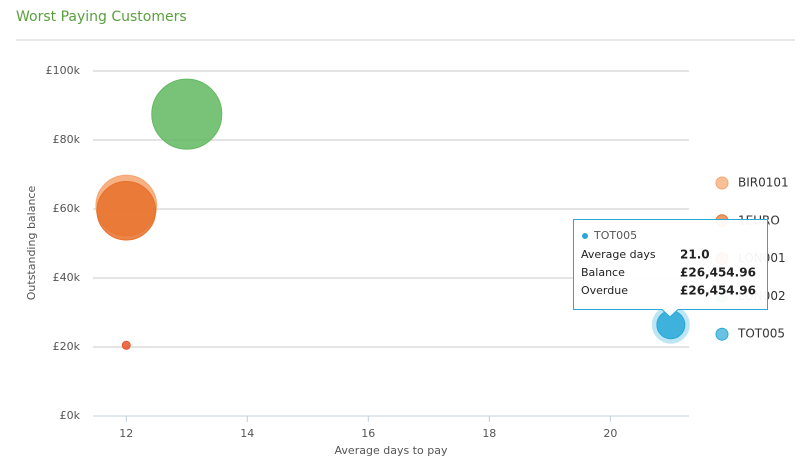  What do you see at coordinates (67, 208) in the screenshot?
I see `y-tick-label: £60k` at bounding box center [67, 208].